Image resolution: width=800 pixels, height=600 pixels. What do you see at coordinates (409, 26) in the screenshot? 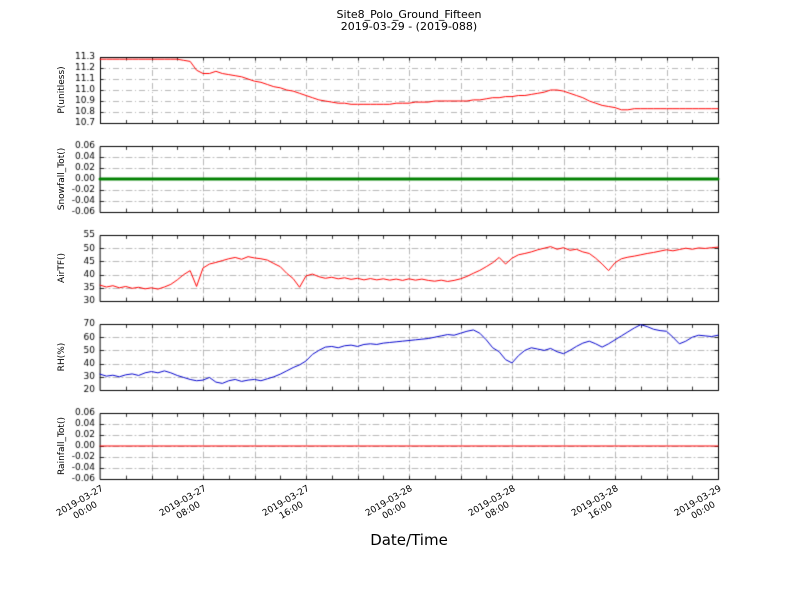
I see `chart-subtitle: 2019-03-29 - (2019-088)` at bounding box center [409, 26].